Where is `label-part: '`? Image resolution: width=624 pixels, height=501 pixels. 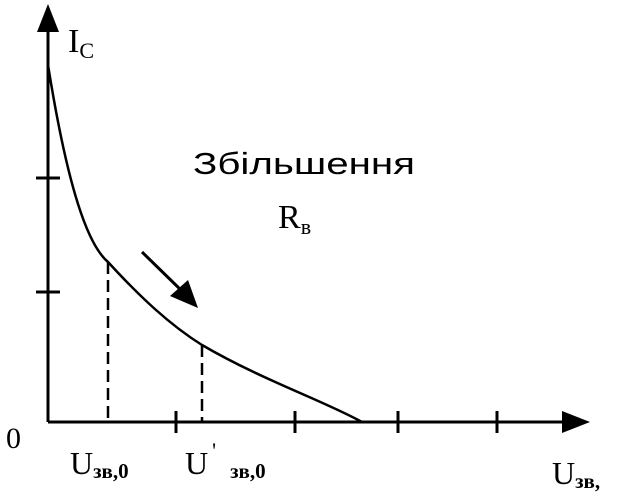 label-part: ' is located at coordinates (214, 450).